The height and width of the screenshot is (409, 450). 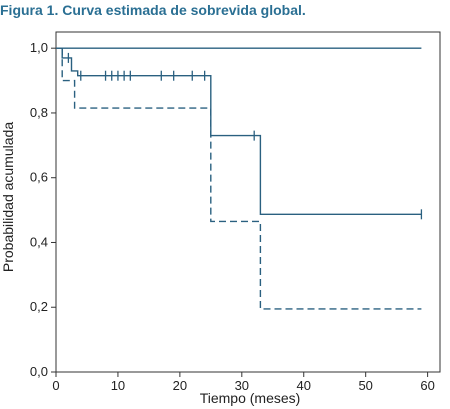 I want to click on x-tick-label: 30, so click(x=242, y=385).